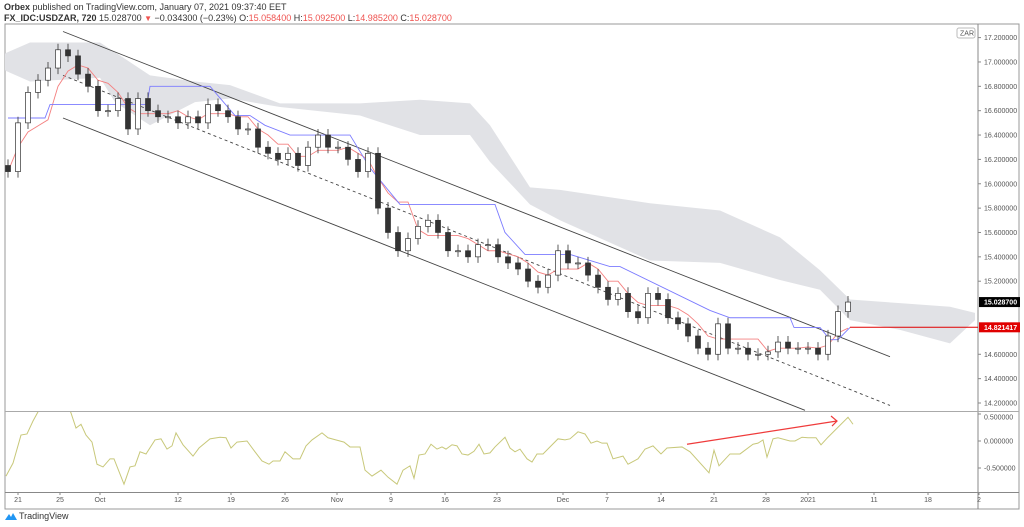 This screenshot has width=1024, height=527. What do you see at coordinates (1000, 282) in the screenshot?
I see `price-tick-label: 15.200000` at bounding box center [1000, 282].